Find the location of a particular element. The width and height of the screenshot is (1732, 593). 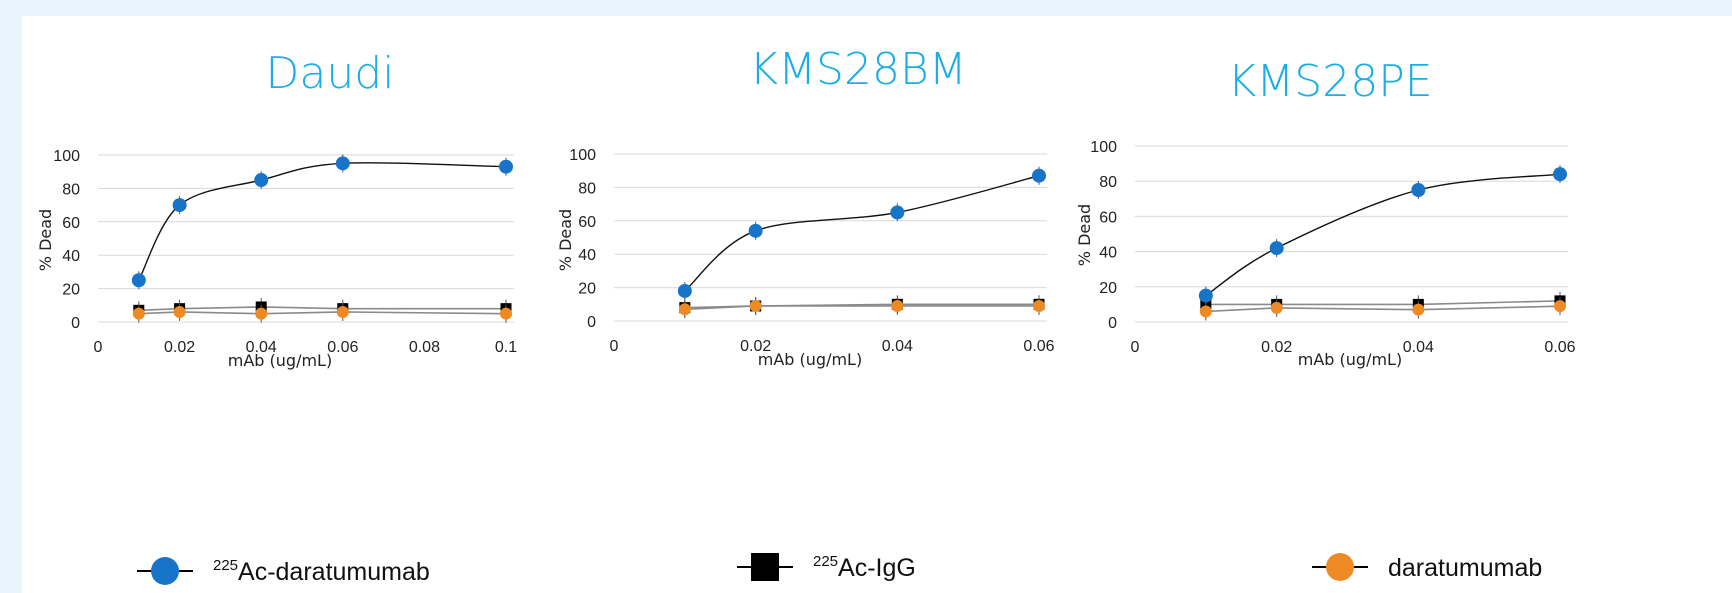

legend-item-225ac-daratumumab: 225Ac-daratumumab is located at coordinates (283, 571).